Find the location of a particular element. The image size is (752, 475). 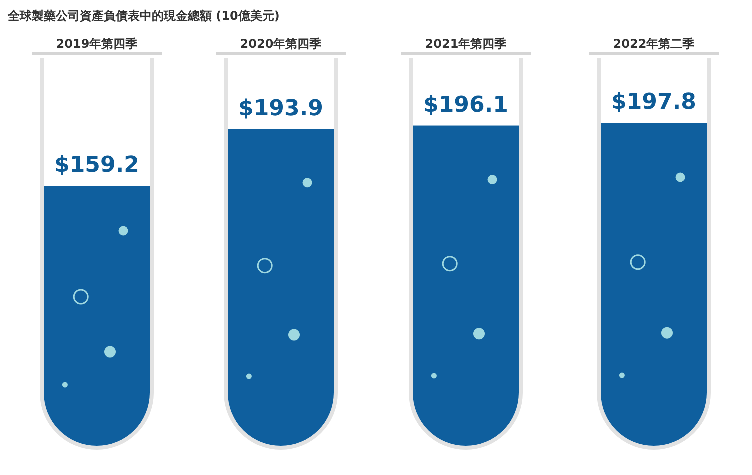

chart-title: 全球製藥公司資產負債表中的現金總額 (10億美元) is located at coordinates (143, 16).